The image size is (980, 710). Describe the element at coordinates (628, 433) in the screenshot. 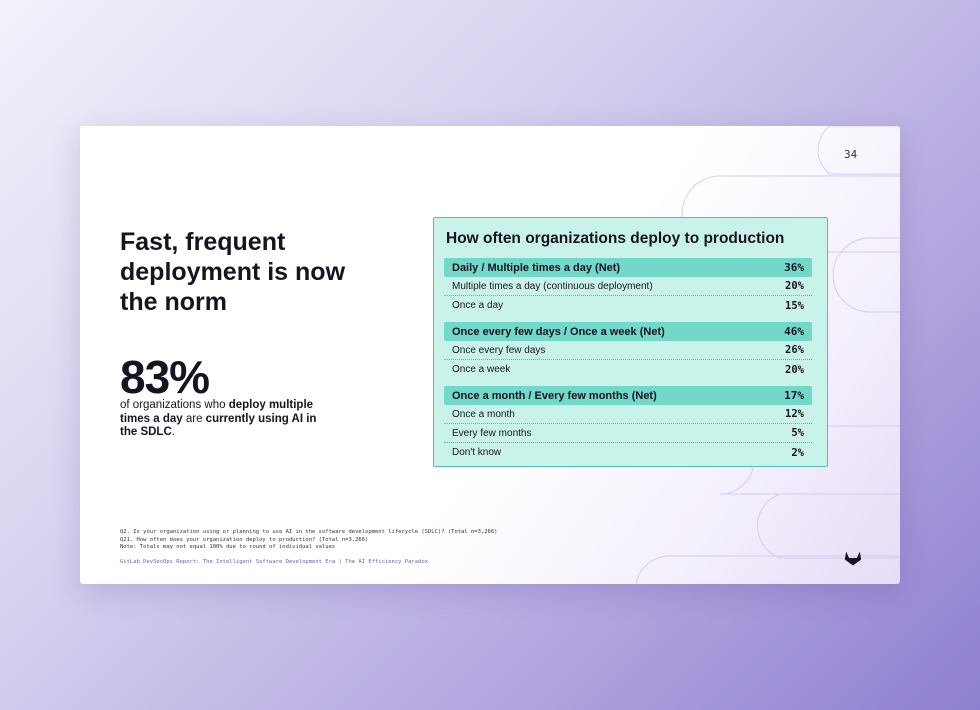

I see `table-row: Every few months 5%` at that location.